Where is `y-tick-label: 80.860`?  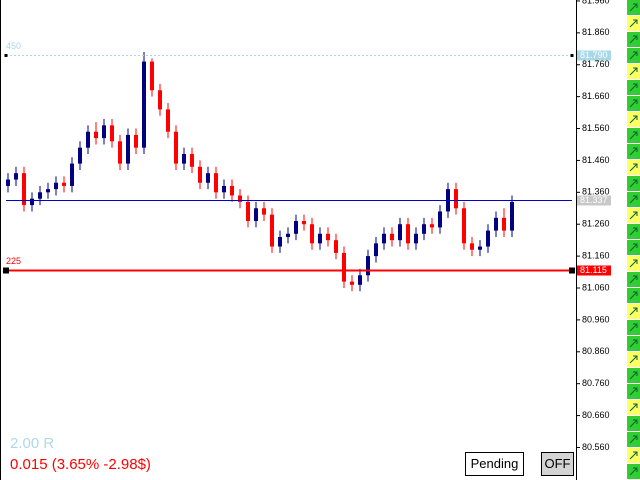
y-tick-label: 80.860 is located at coordinates (596, 351).